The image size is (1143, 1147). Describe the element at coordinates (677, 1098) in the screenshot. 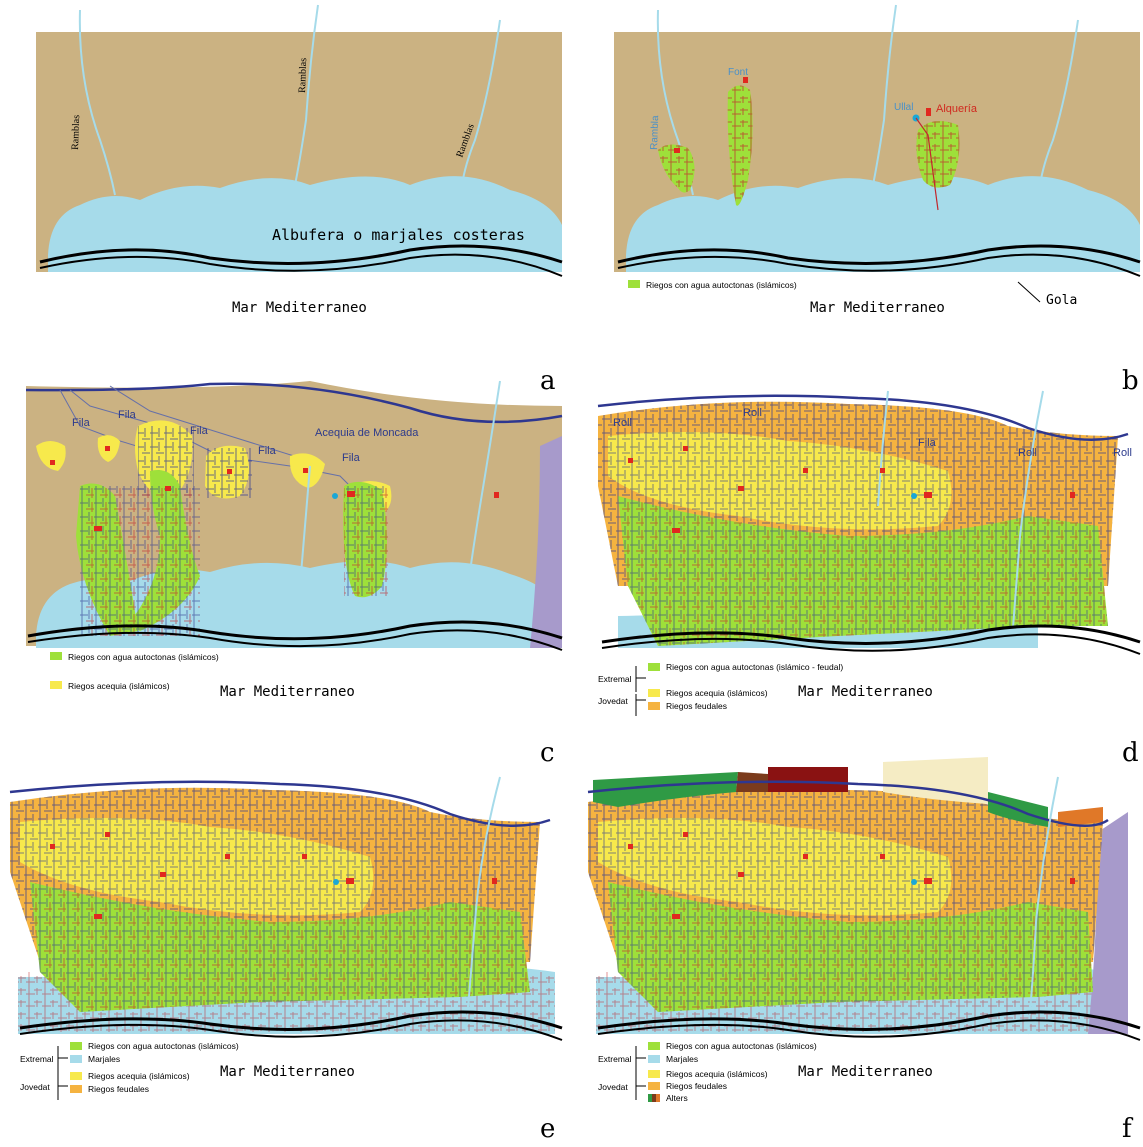

I see `legend-item: Alters` at that location.